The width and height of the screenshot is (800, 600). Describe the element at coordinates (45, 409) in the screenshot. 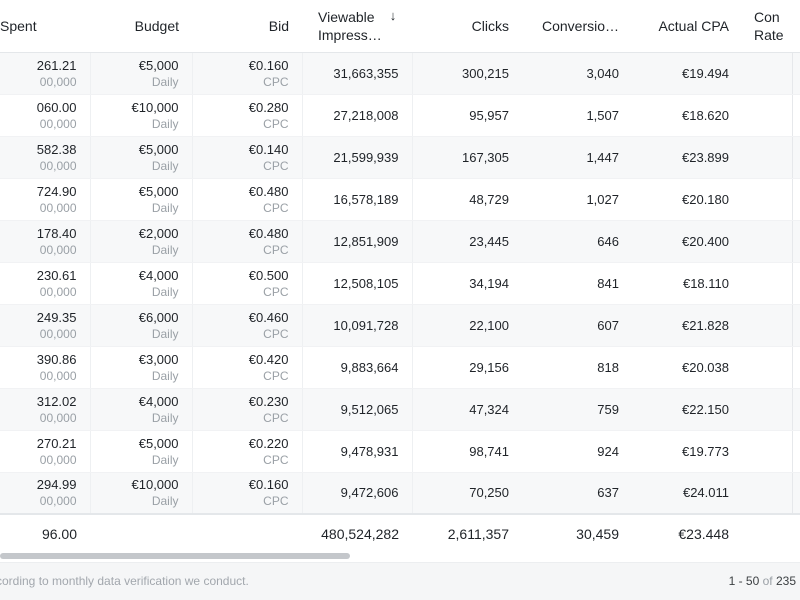

I see `spent-cell: 312.02 00,000` at that location.